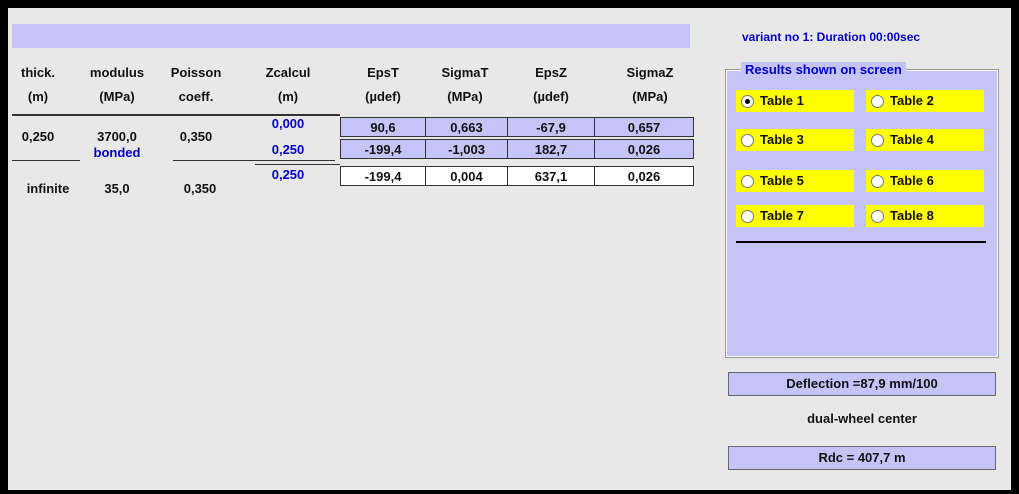  Describe the element at coordinates (38, 136) in the screenshot. I see `layer-thick: 0,250` at that location.